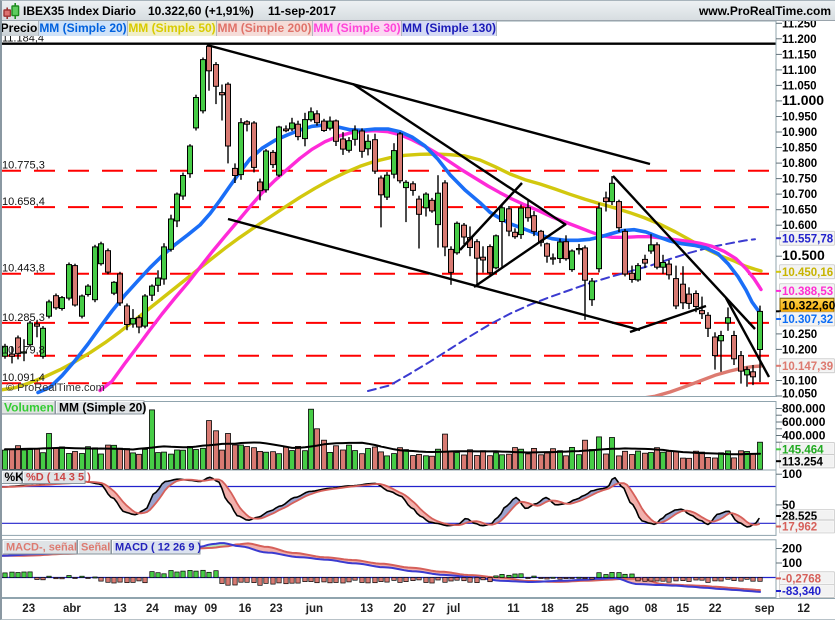  Describe the element at coordinates (803, 255) in the screenshot. I see `svg-text: 10.500` at that location.